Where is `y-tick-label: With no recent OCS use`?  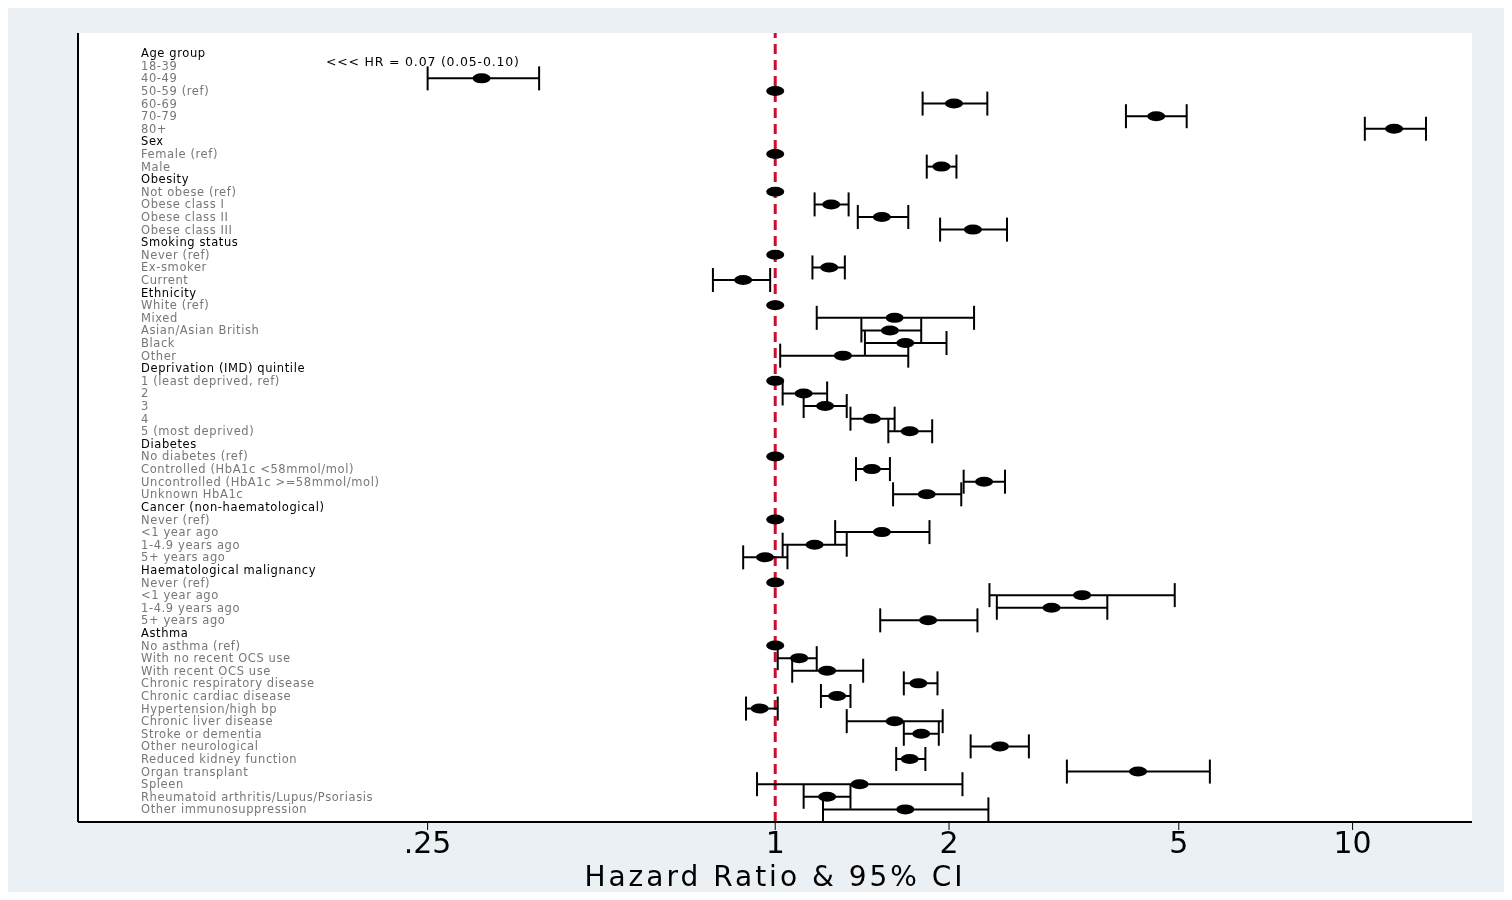 y-tick-label: With no recent OCS use is located at coordinates (216, 658).